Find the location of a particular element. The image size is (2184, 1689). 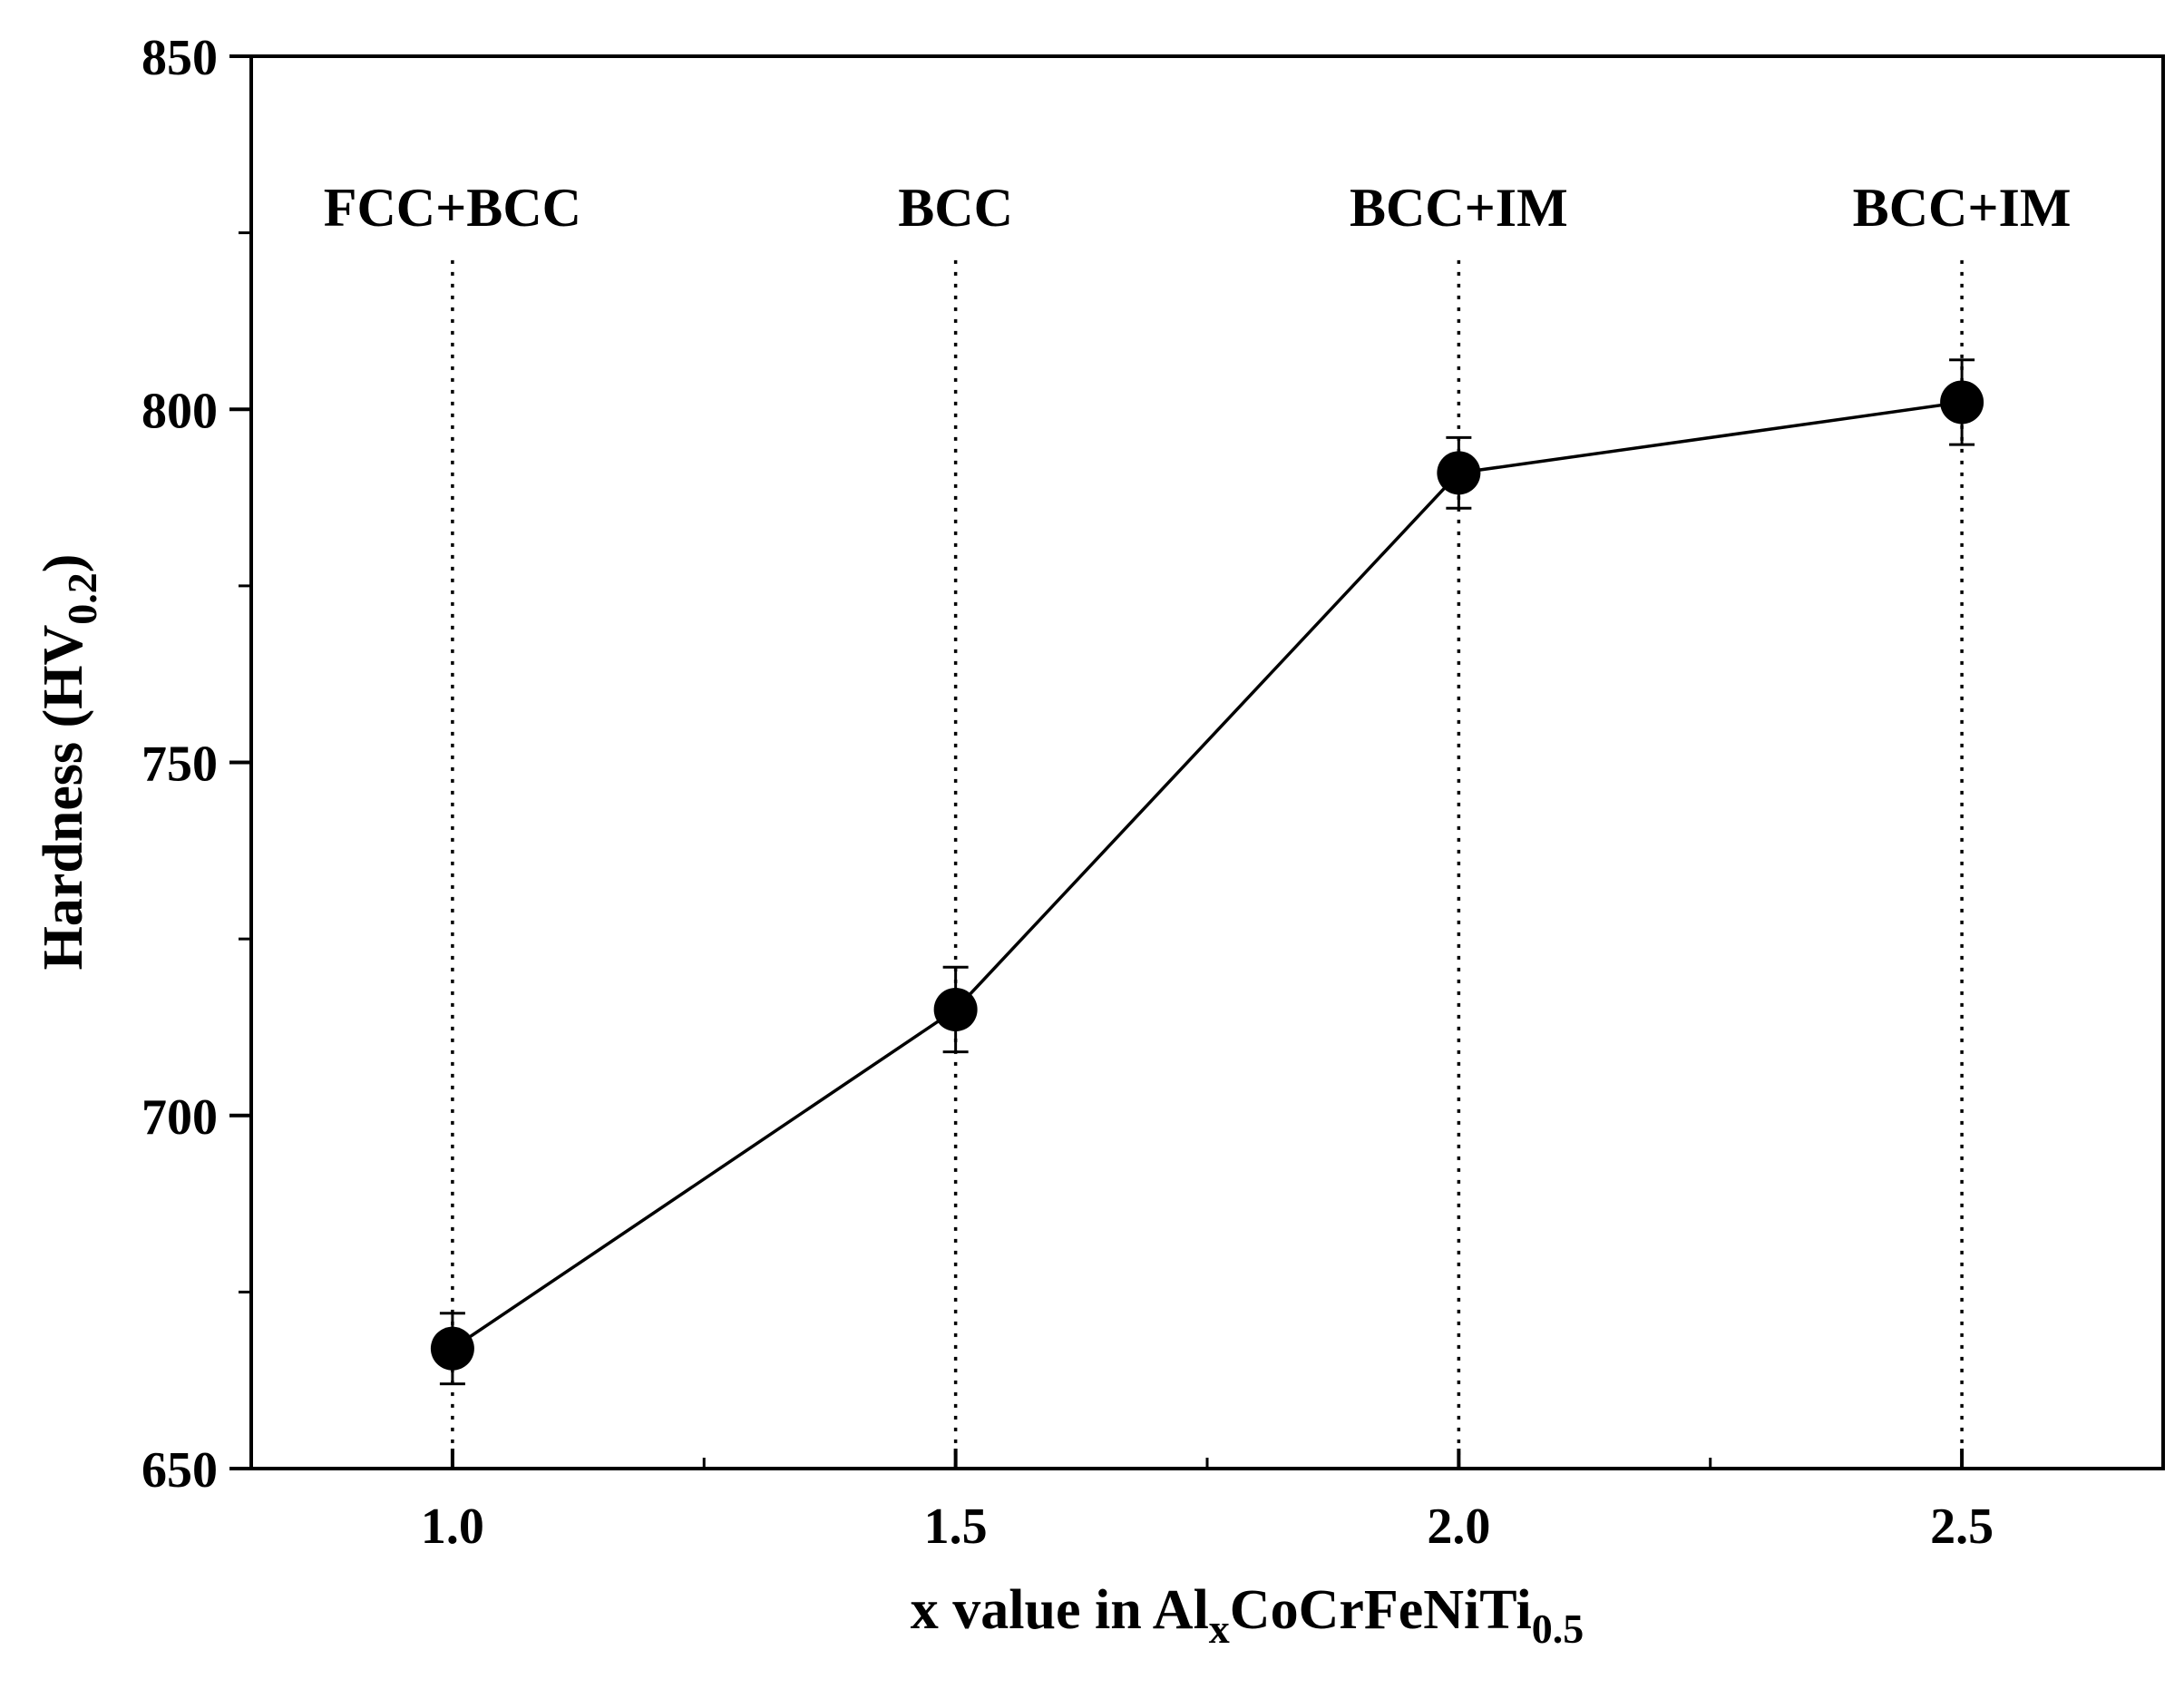

x-axis-title-main: x value in Al is located at coordinates (1060, 1610).